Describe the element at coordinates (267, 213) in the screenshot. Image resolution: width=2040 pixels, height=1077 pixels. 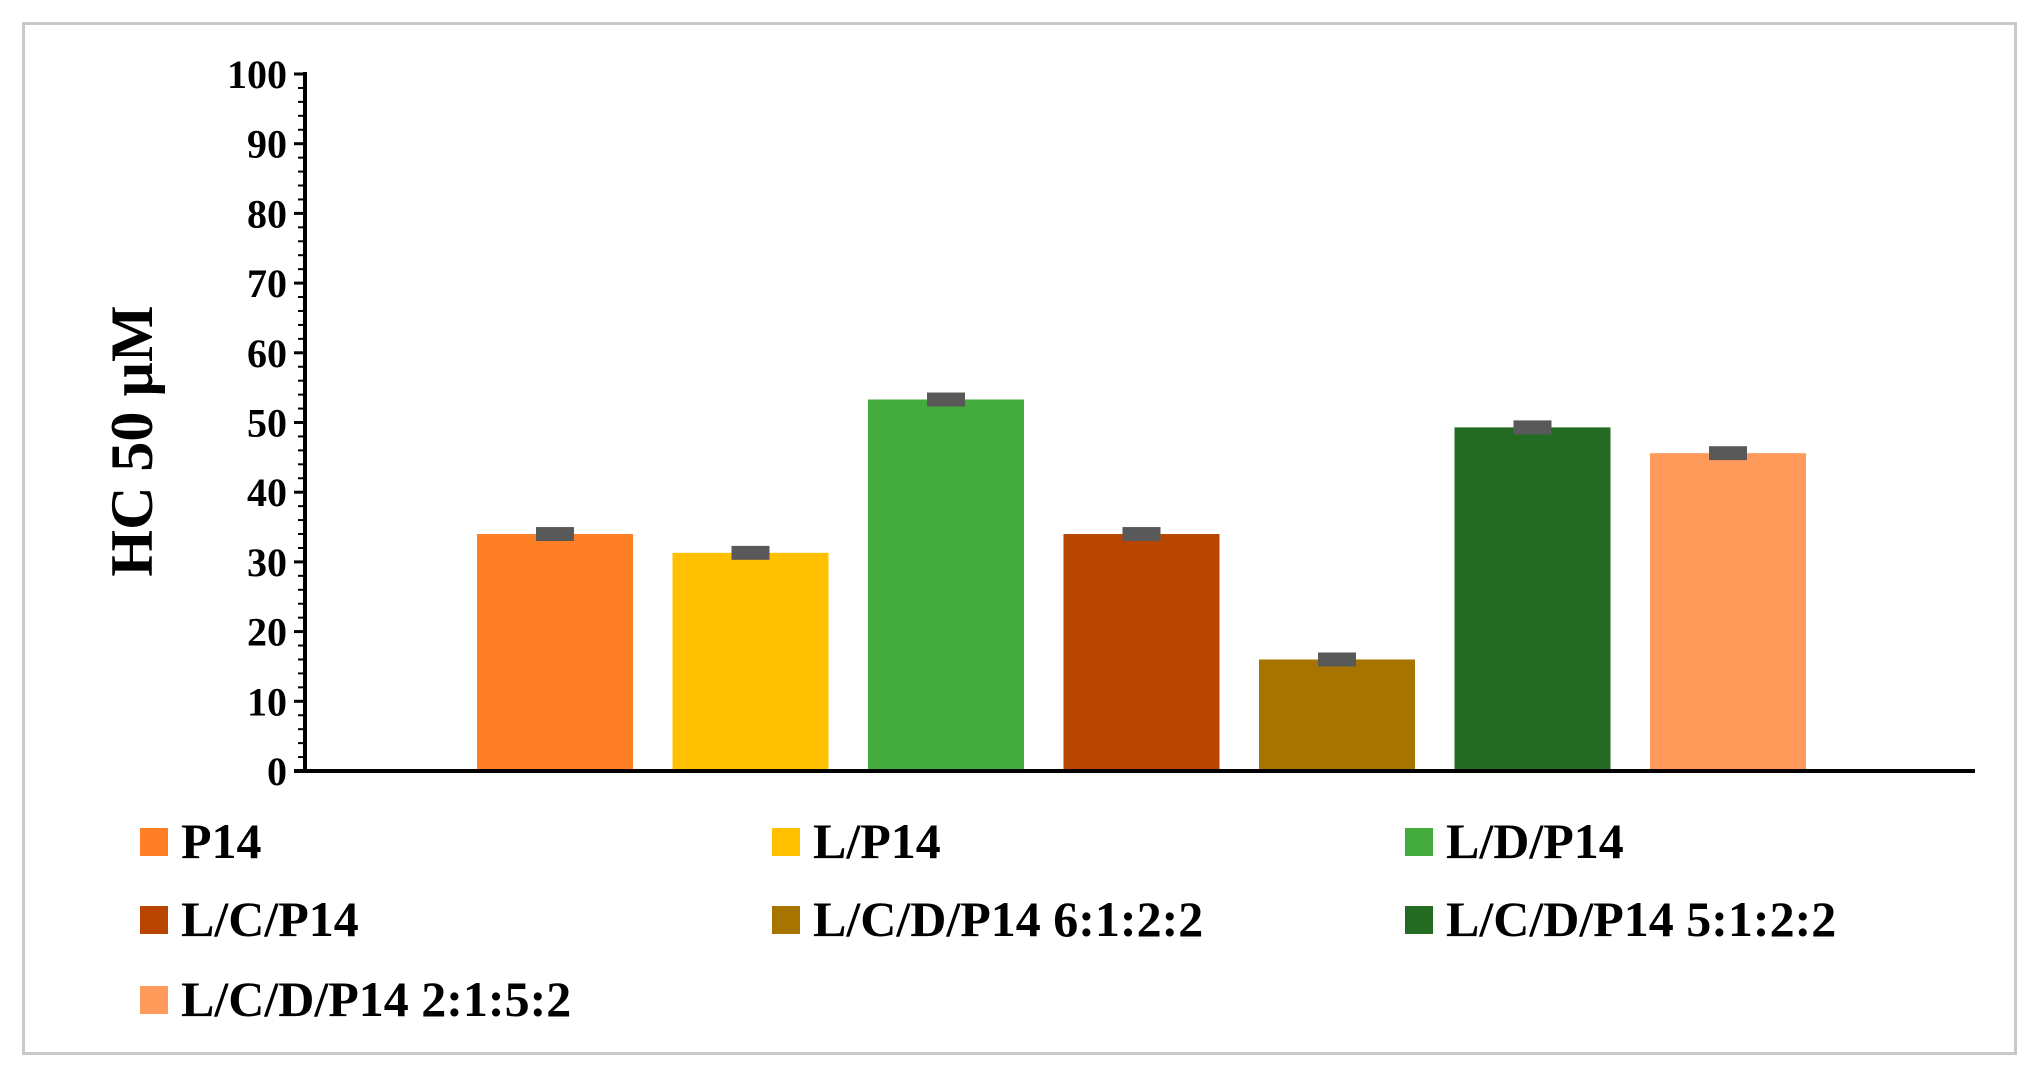
I see `y-tick-label: 80` at that location.